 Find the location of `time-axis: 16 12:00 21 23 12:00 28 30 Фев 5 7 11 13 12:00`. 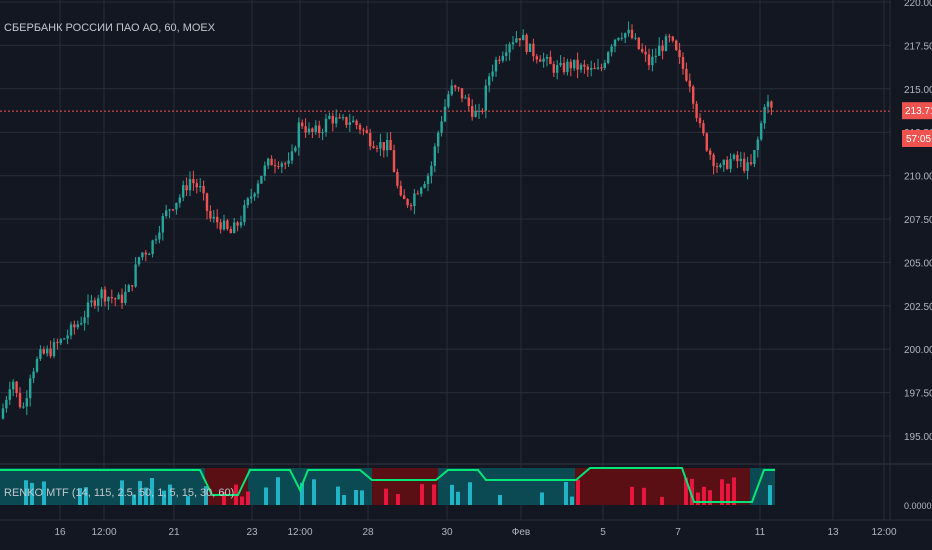

time-axis: 16 12:00 21 23 12:00 28 30 Фев 5 7 11 13 12:00 is located at coordinates (475, 532).